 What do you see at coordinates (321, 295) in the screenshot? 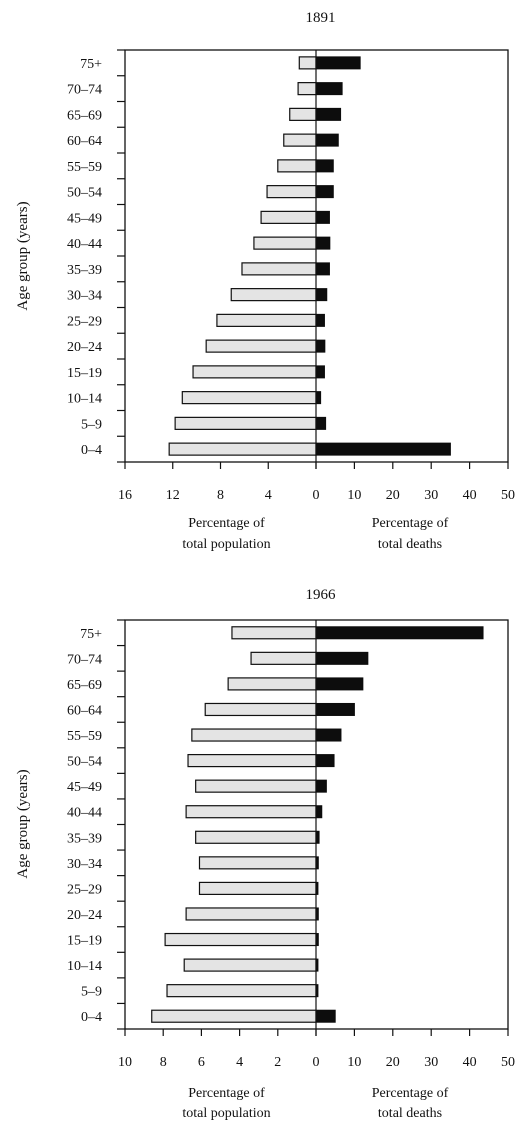
I see `deaths-bar-30–34` at bounding box center [321, 295].